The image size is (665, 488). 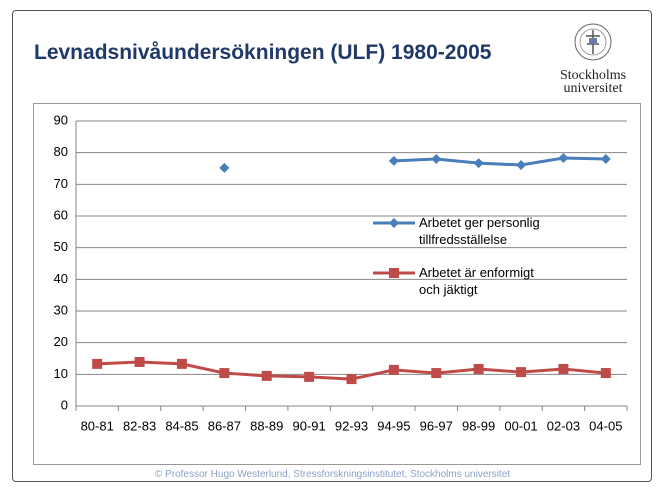 What do you see at coordinates (605, 425) in the screenshot?
I see `x-tick-label: 04-05` at bounding box center [605, 425].